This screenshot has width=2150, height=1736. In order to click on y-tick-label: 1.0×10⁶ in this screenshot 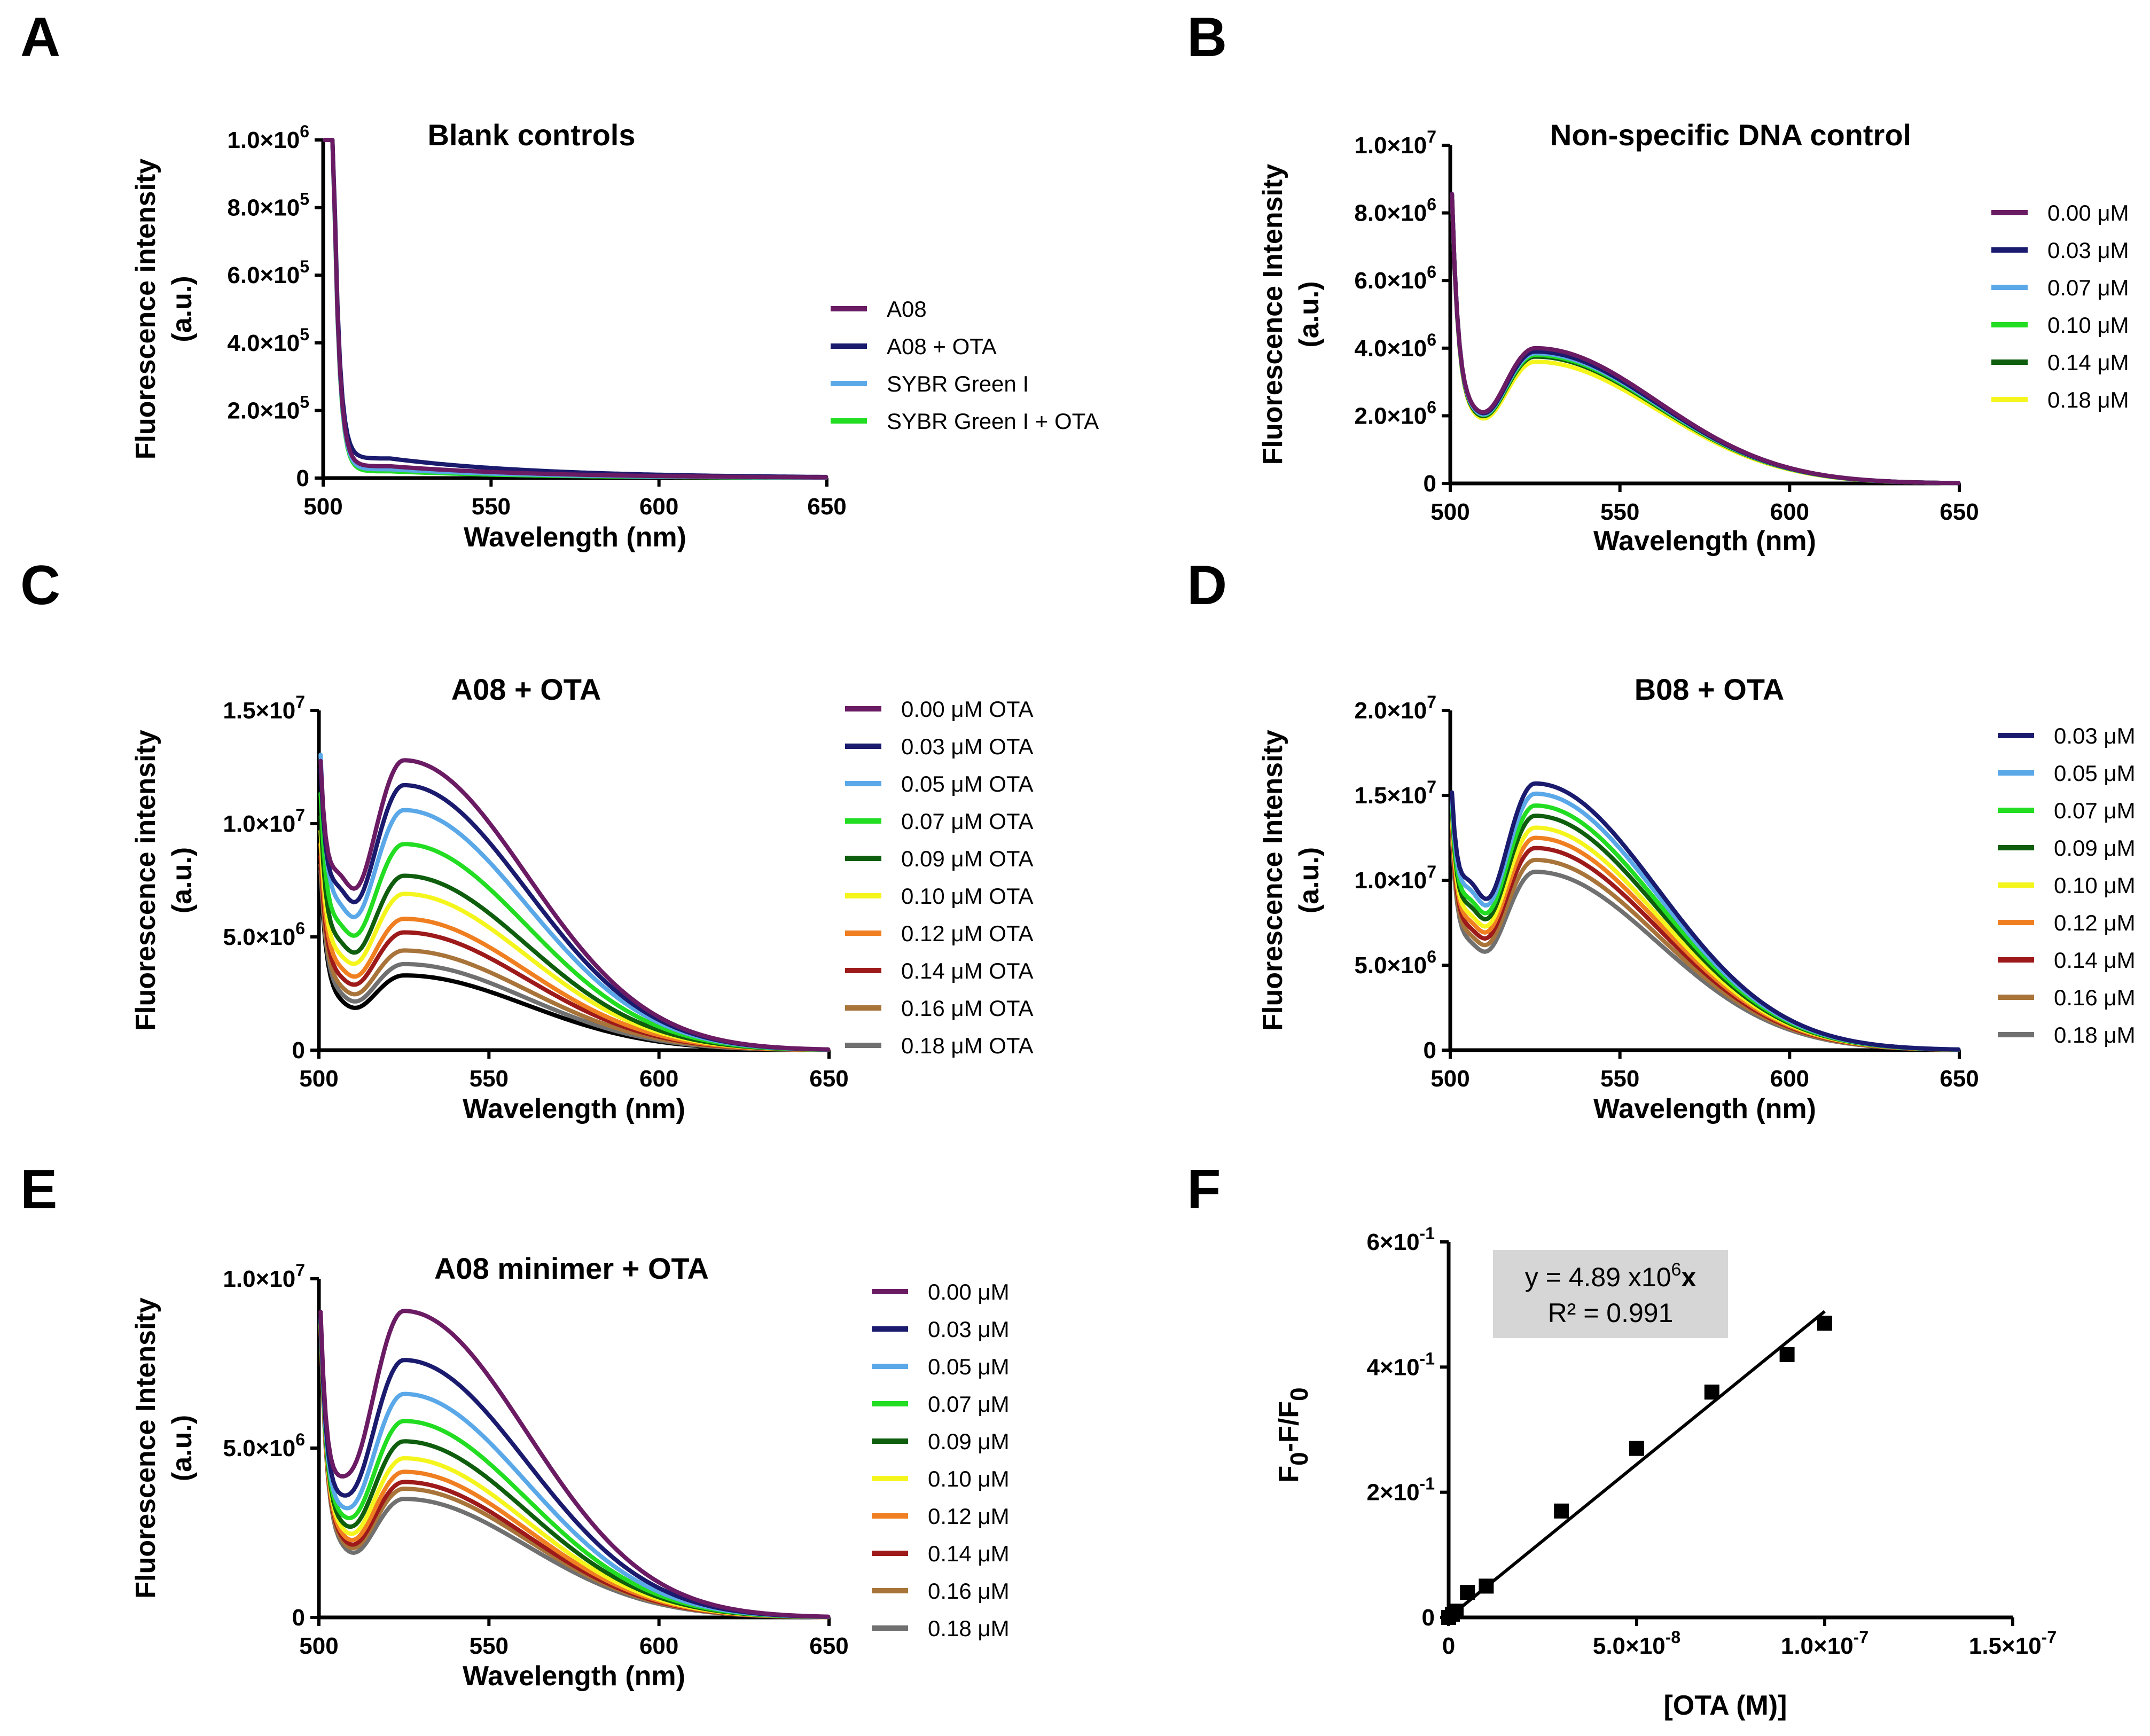, I will do `click(268, 138)`.